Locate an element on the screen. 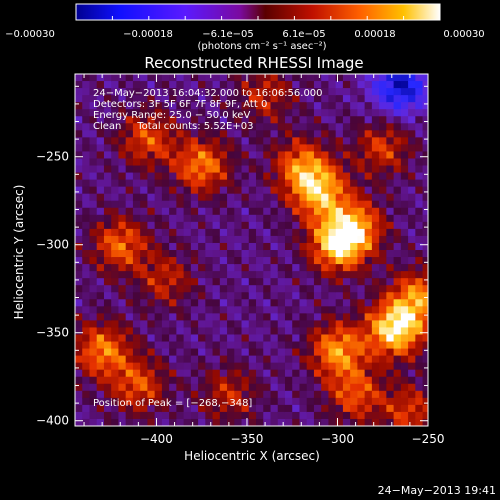 The image size is (500, 500). annotation-energy: Energy Range: 25.0 − 50.0 keV is located at coordinates (171, 115).